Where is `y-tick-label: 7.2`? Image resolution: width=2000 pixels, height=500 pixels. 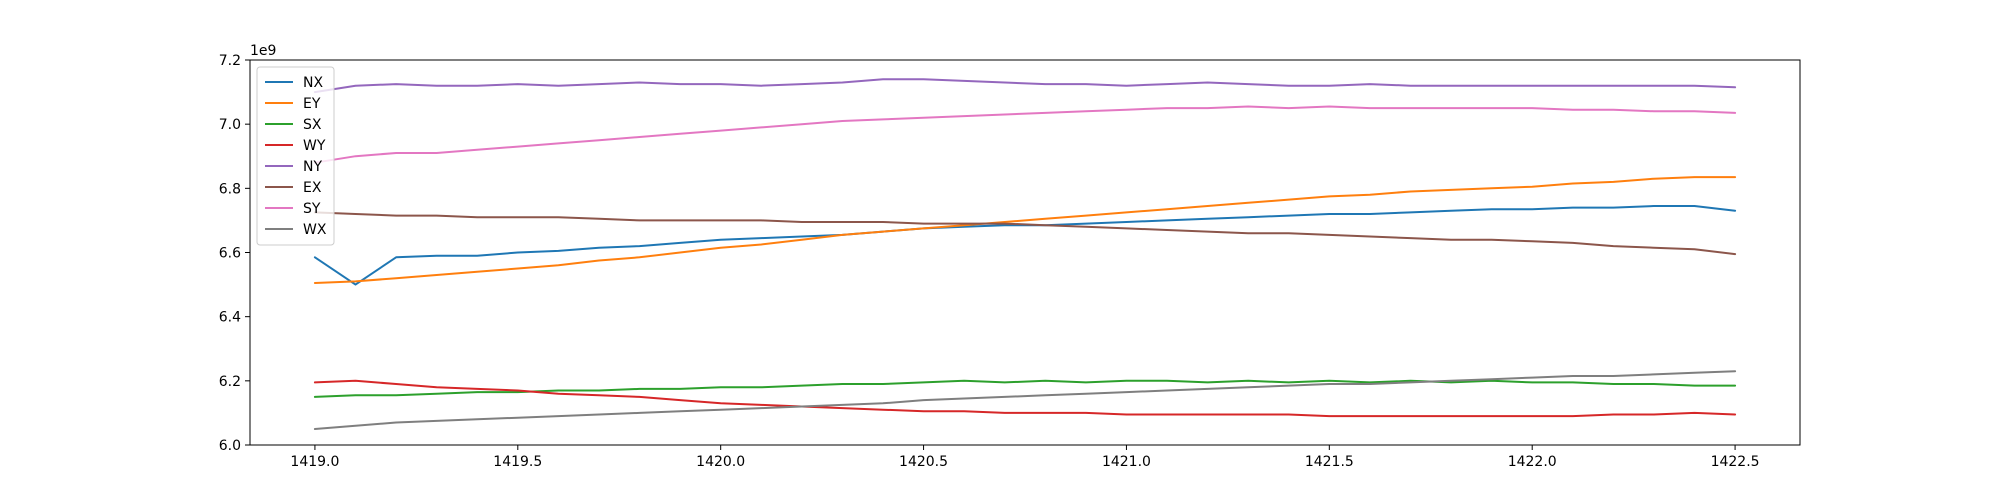
y-tick-label: 7.2 is located at coordinates (230, 61).